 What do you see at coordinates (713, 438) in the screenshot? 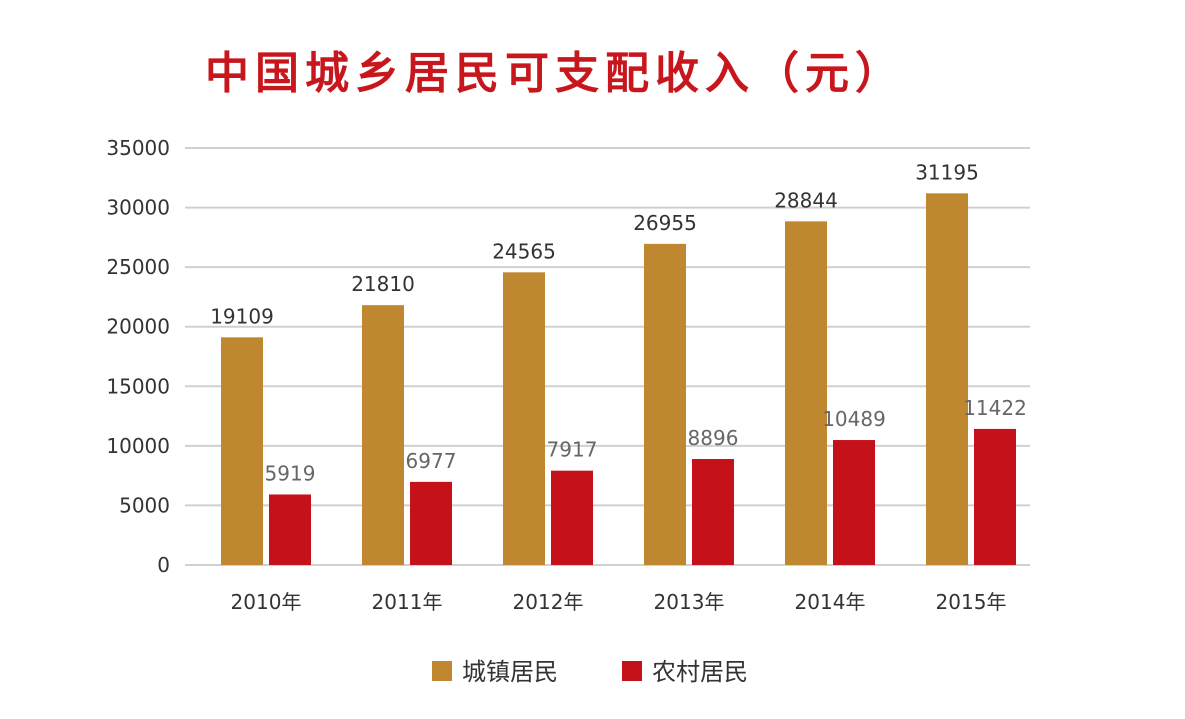
I see `data-label-rural: 8896` at bounding box center [713, 438].